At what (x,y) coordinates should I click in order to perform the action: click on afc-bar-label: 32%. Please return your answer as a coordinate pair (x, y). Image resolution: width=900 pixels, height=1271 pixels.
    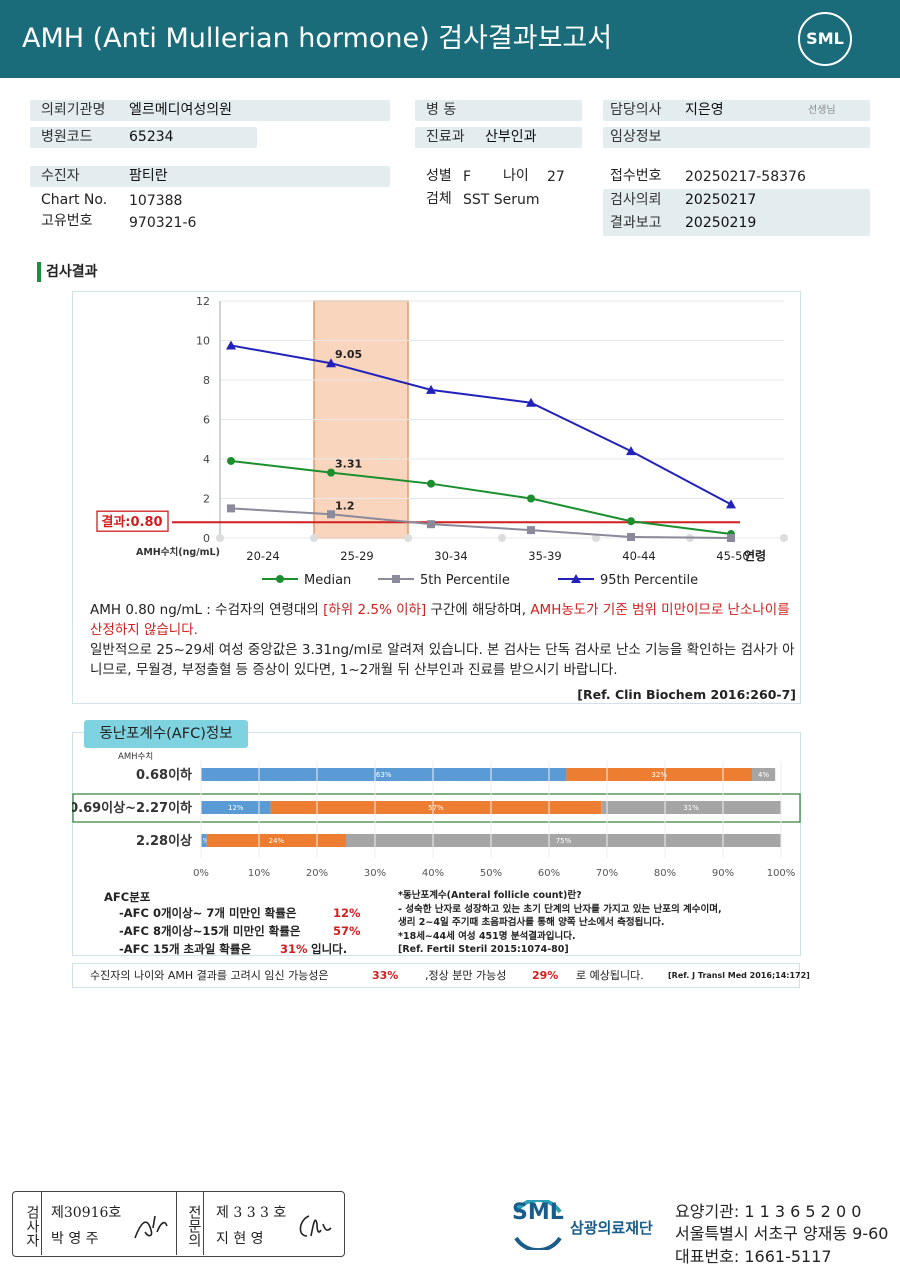
    Looking at the image, I should click on (659, 775).